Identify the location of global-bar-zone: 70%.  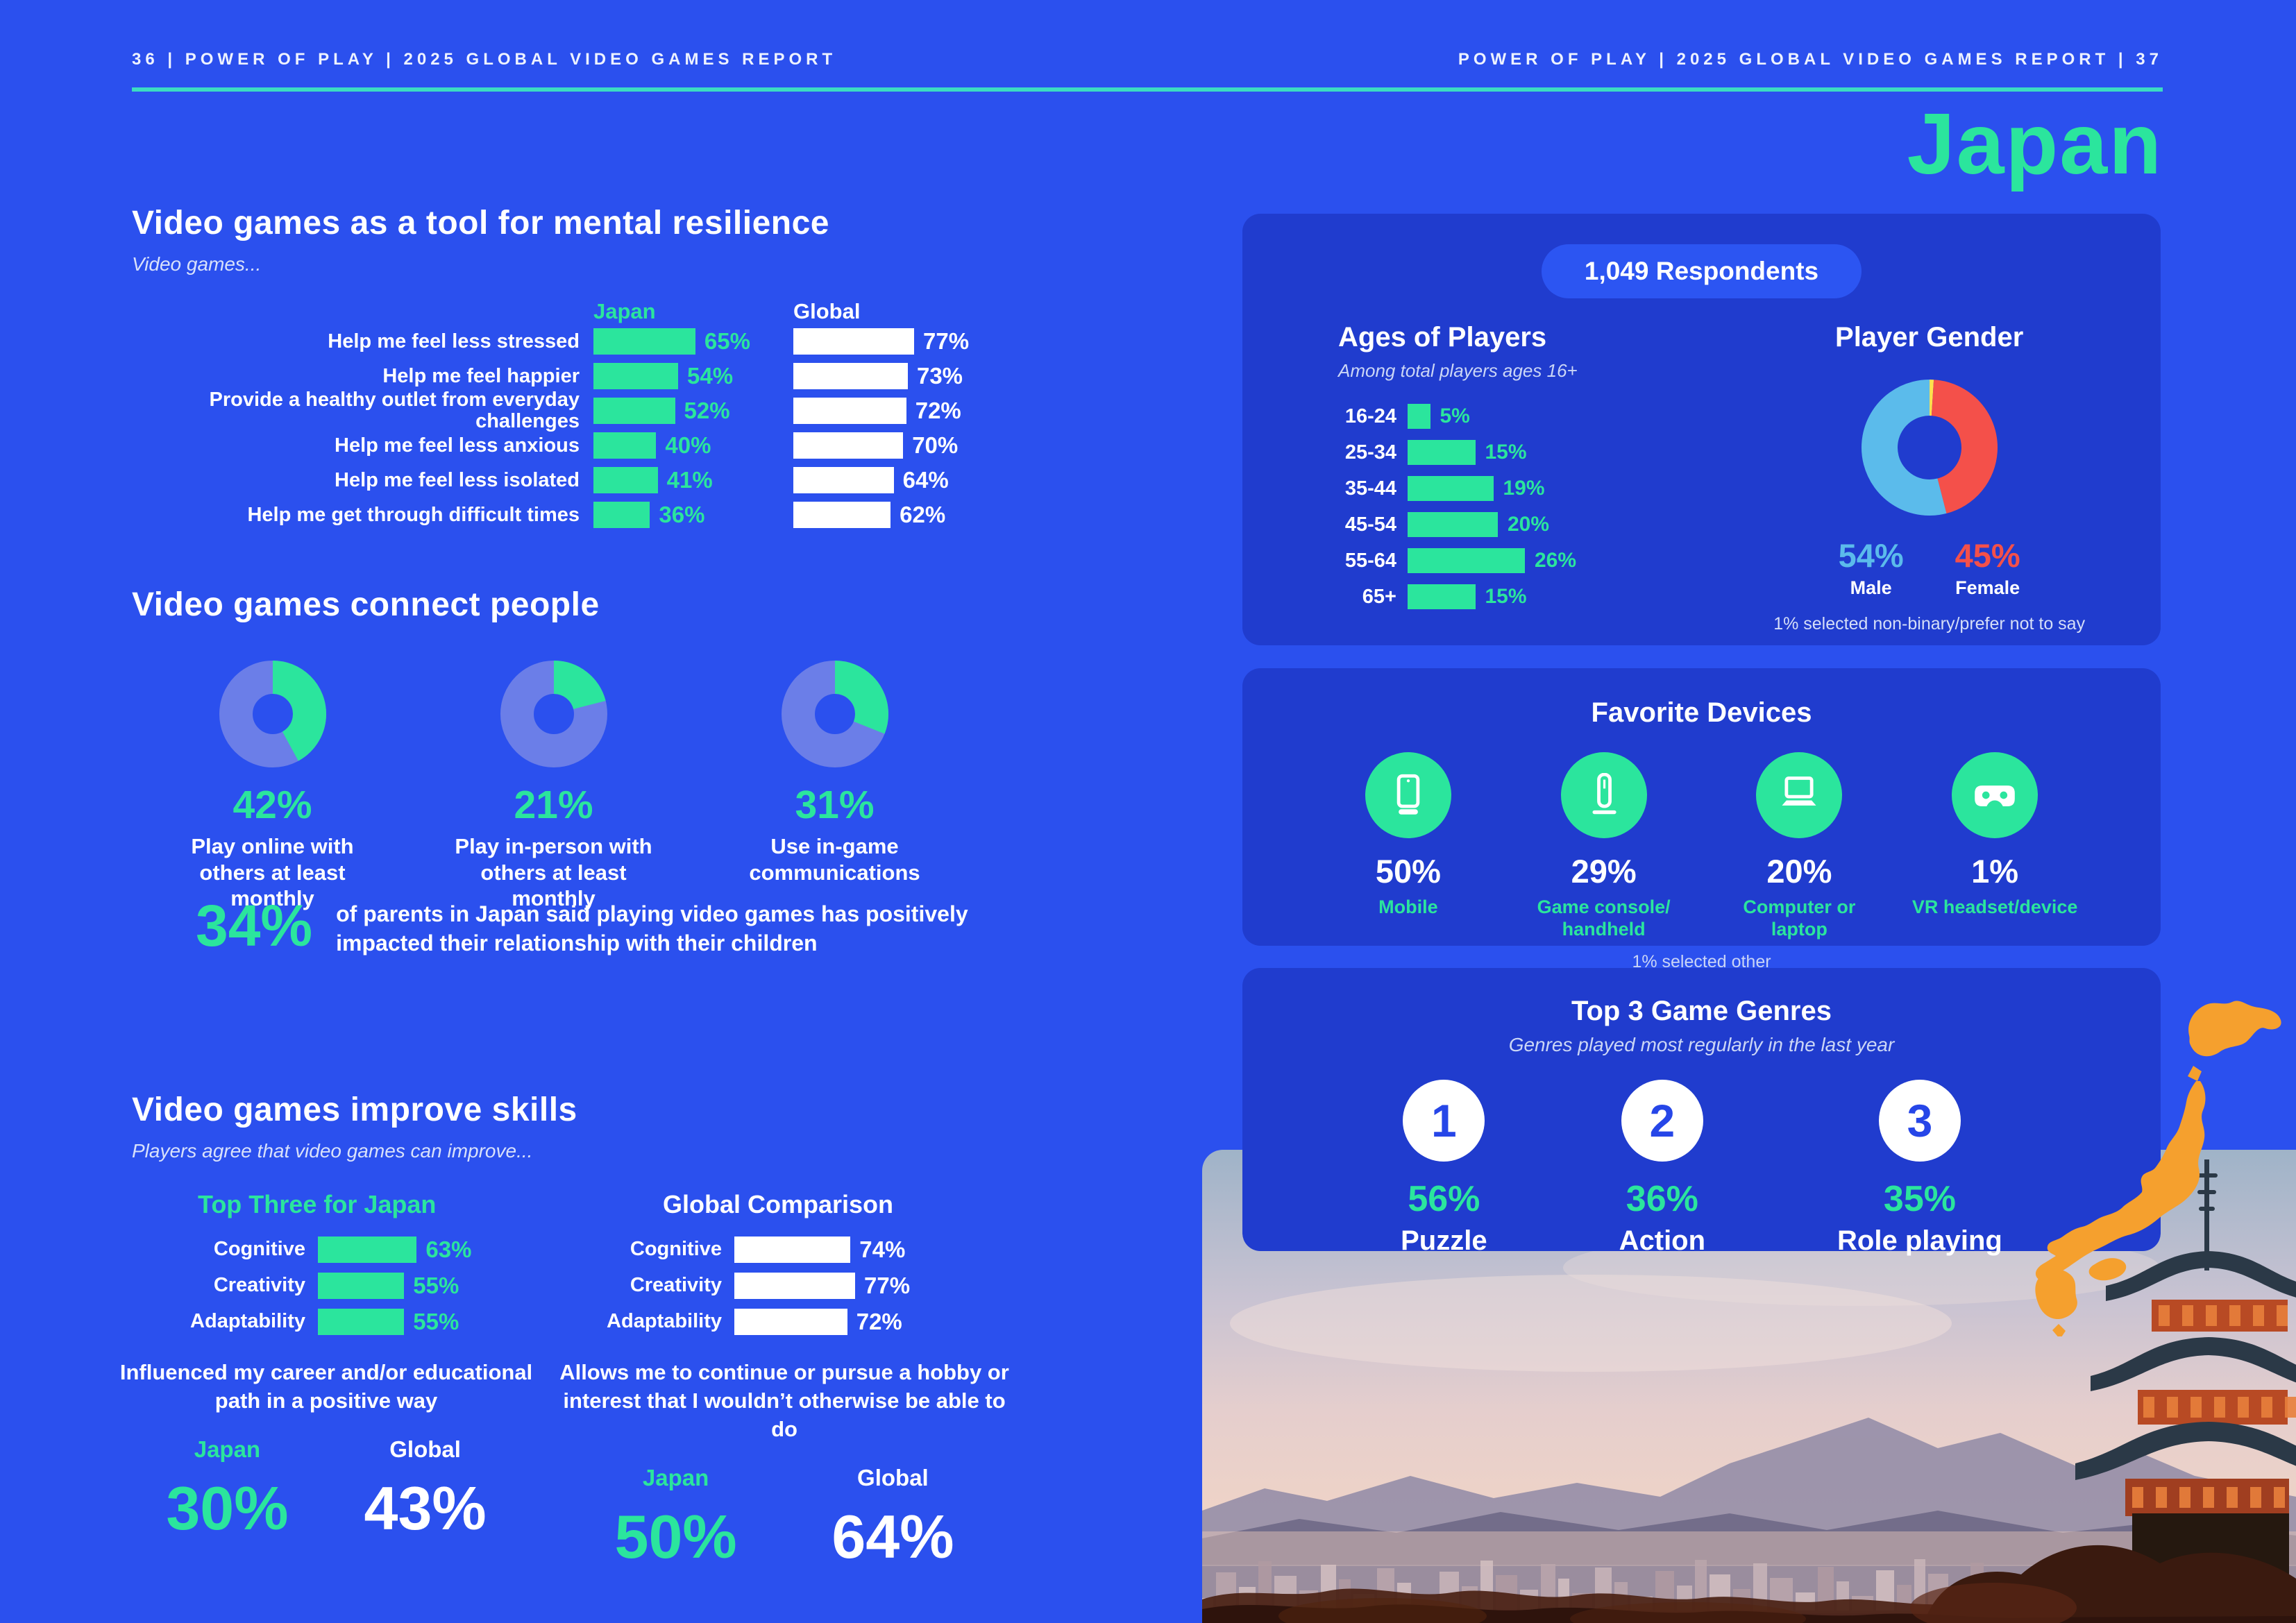
(876, 445).